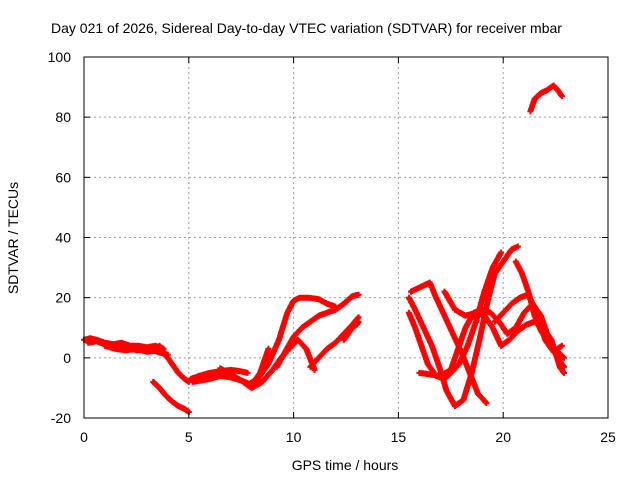 Image resolution: width=640 pixels, height=480 pixels. What do you see at coordinates (171, 396) in the screenshot?
I see `series-sat-e` at bounding box center [171, 396].